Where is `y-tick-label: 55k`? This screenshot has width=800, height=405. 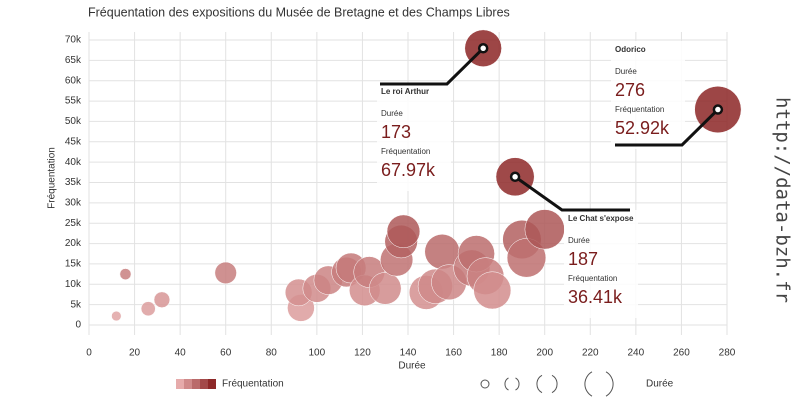
y-tick-label: 55k is located at coordinates (73, 101).